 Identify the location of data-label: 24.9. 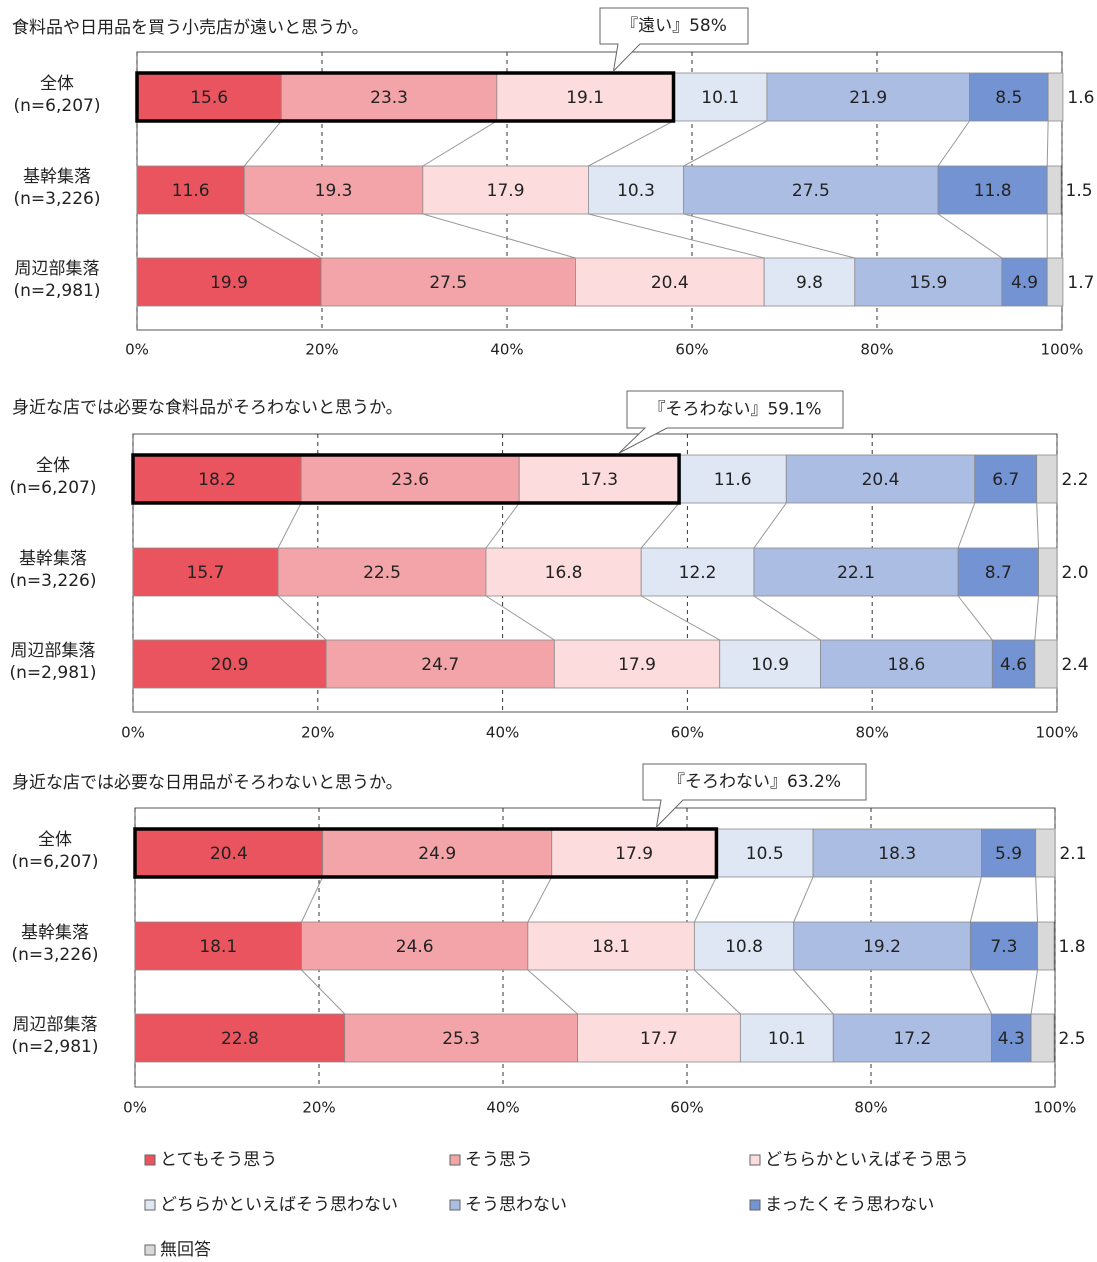
(437, 854).